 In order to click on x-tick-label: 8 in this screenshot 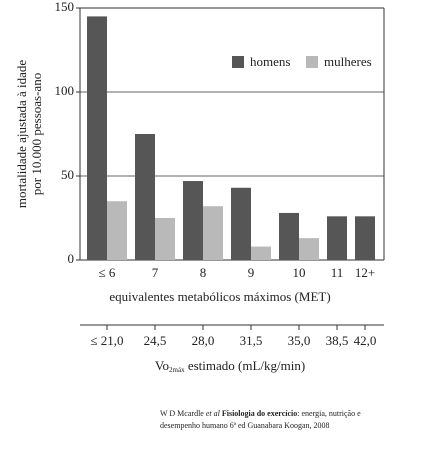, I will do `click(203, 272)`.